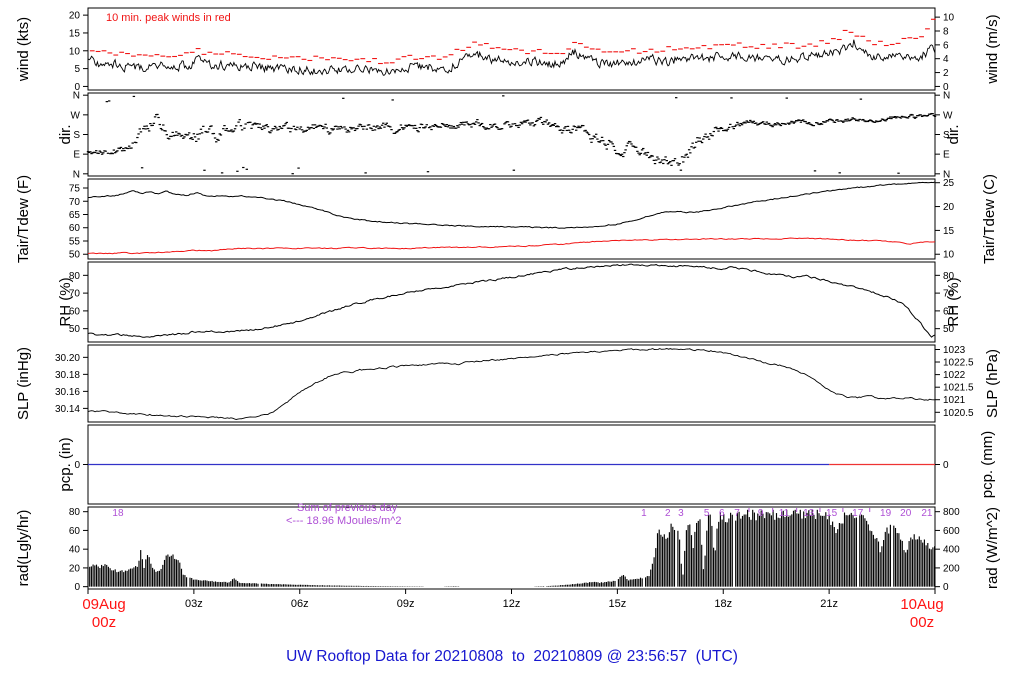 The height and width of the screenshot is (700, 1024). I want to click on y-tick-label: 55, so click(75, 241).